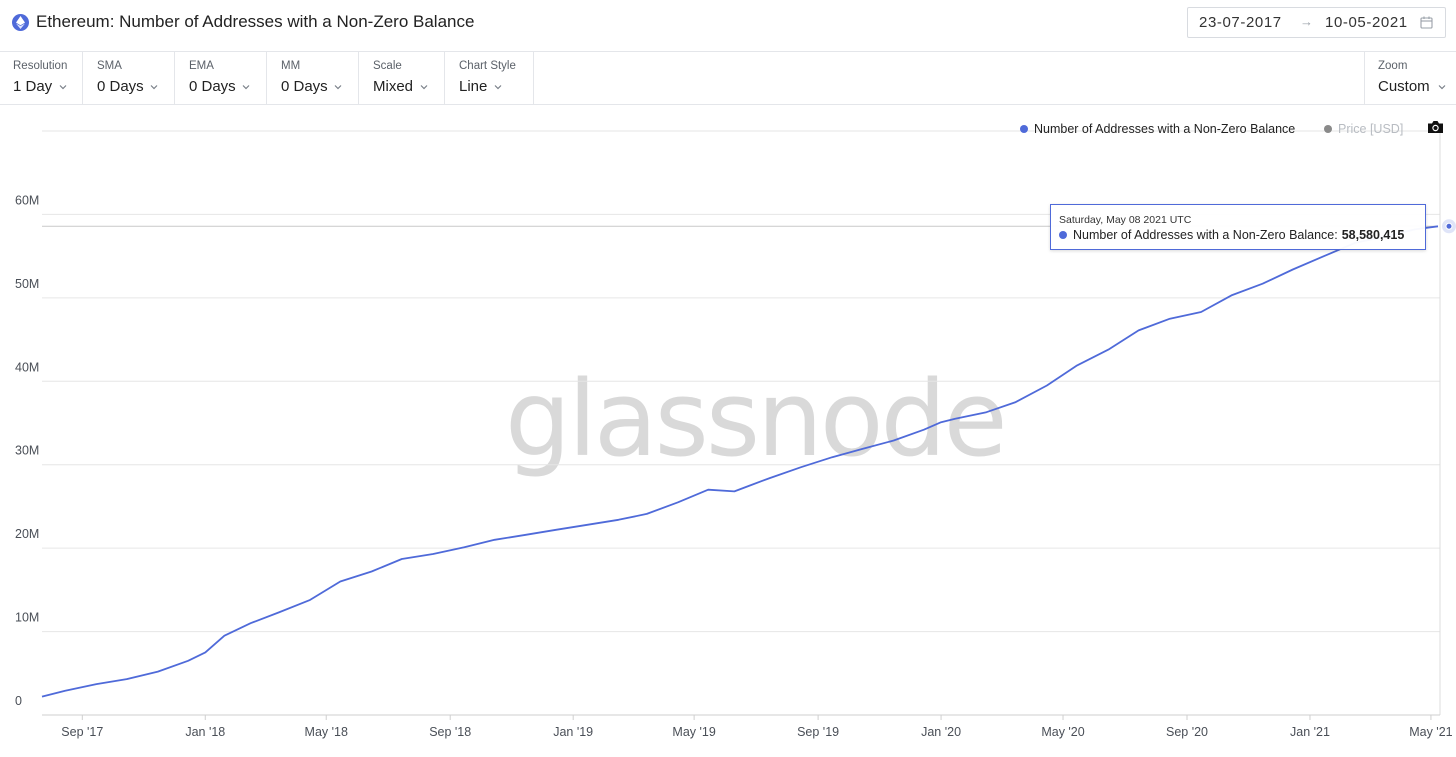 This screenshot has height=757, width=1456. What do you see at coordinates (1430, 732) in the screenshot?
I see `x-tick-label: May '21` at bounding box center [1430, 732].